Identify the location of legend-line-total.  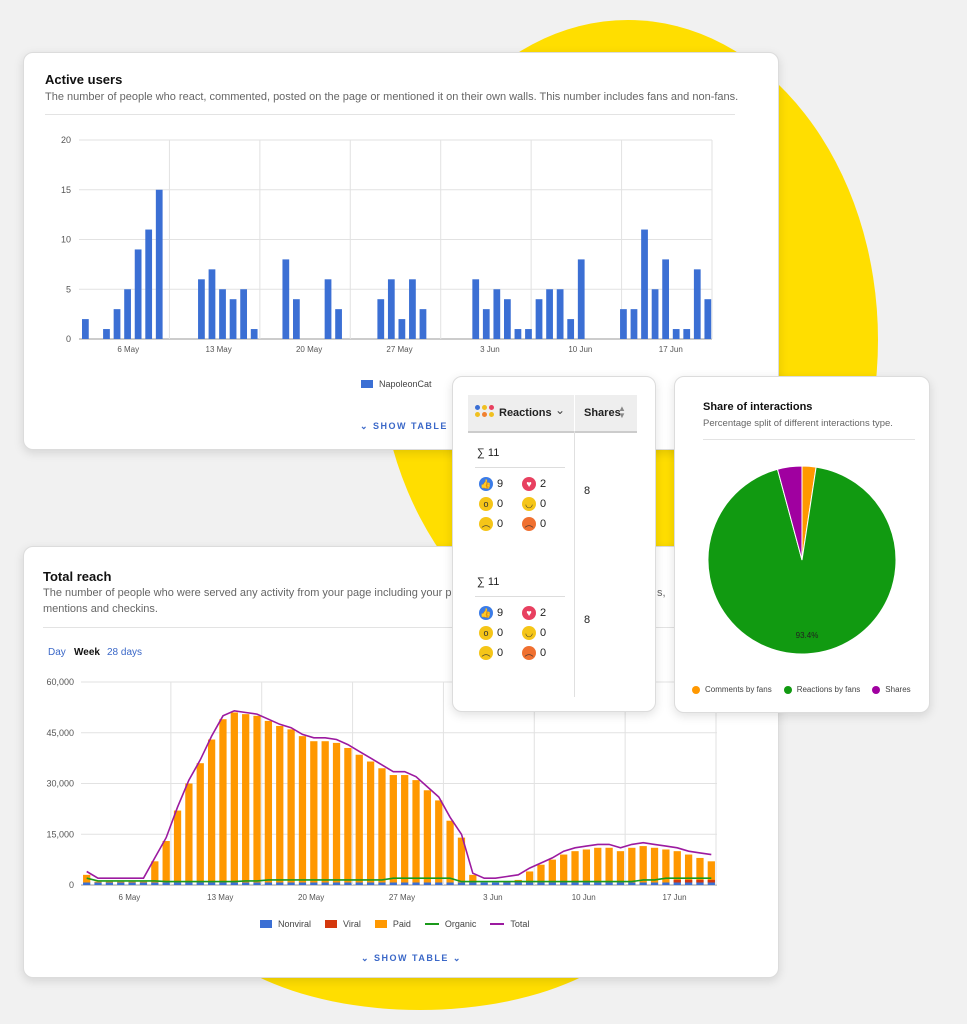
(497, 924).